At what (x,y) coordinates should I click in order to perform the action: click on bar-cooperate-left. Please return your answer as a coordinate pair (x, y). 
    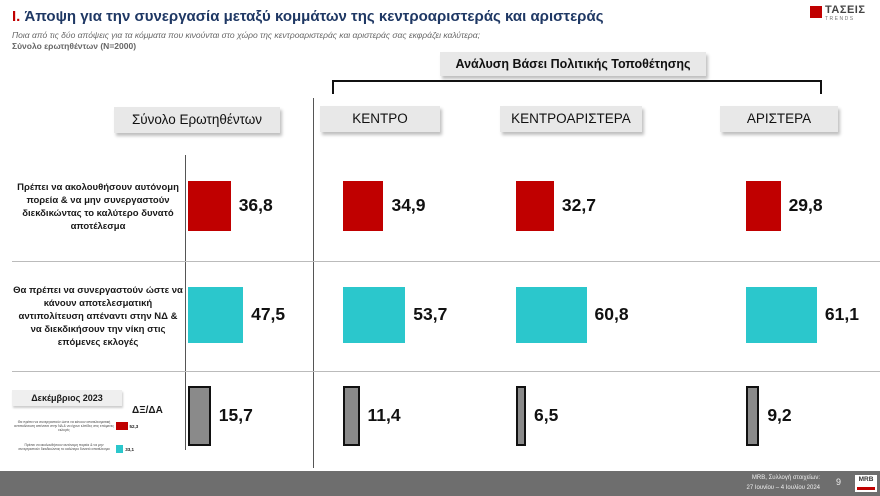
    Looking at the image, I should click on (781, 315).